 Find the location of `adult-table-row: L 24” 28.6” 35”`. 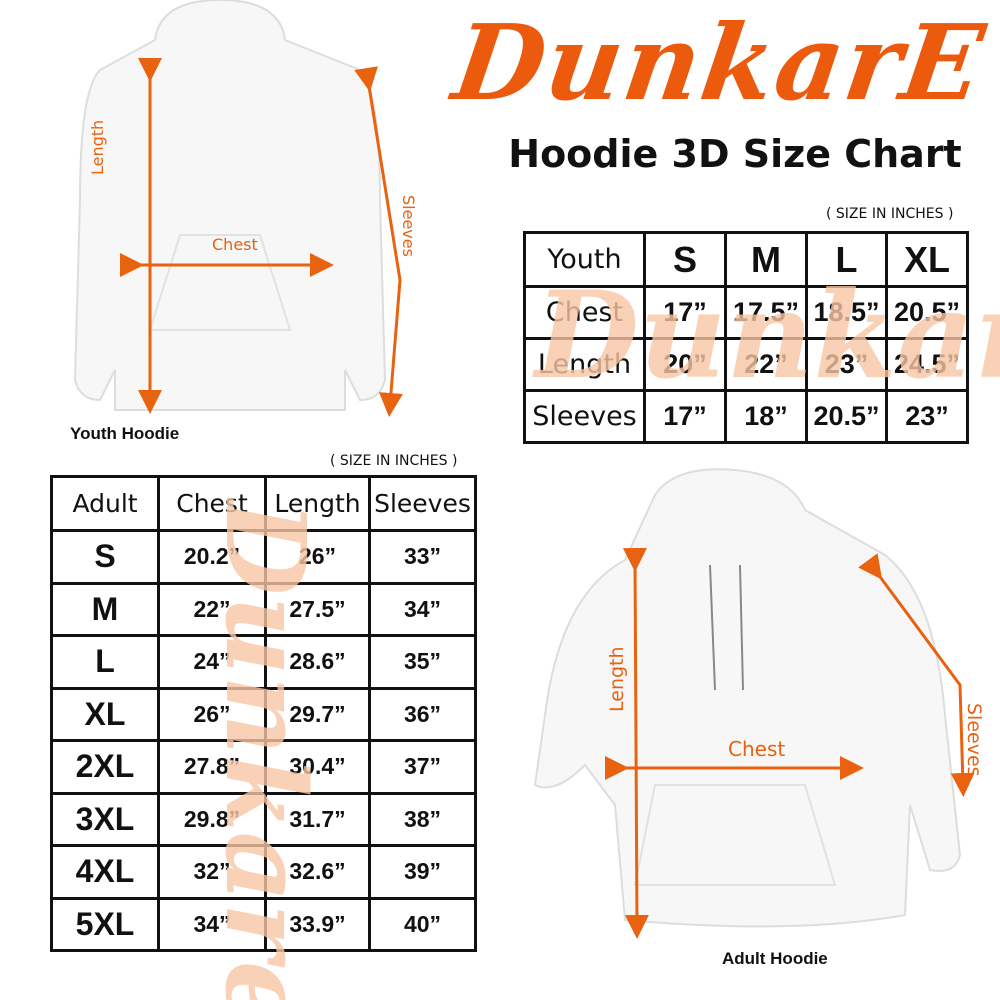

adult-table-row: L 24” 28.6” 35” is located at coordinates (263, 662).